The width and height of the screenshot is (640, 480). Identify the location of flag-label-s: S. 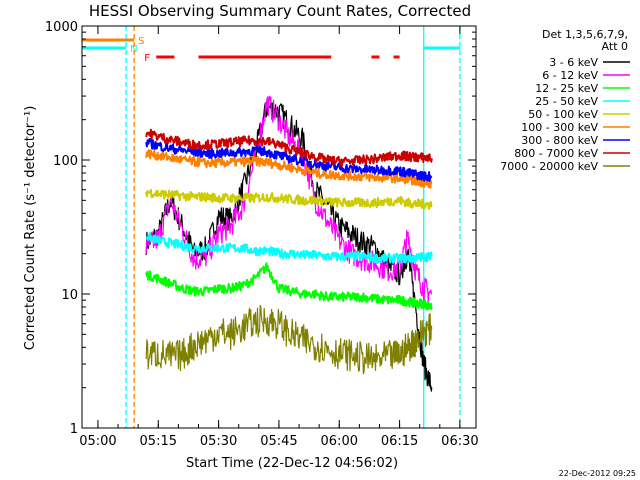
(141, 41).